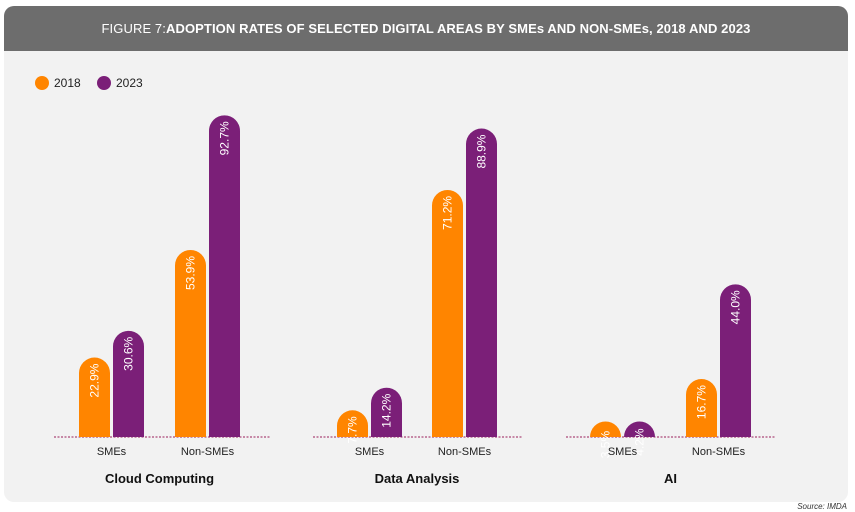  Describe the element at coordinates (670, 478) in the screenshot. I see `group-title: AI` at that location.